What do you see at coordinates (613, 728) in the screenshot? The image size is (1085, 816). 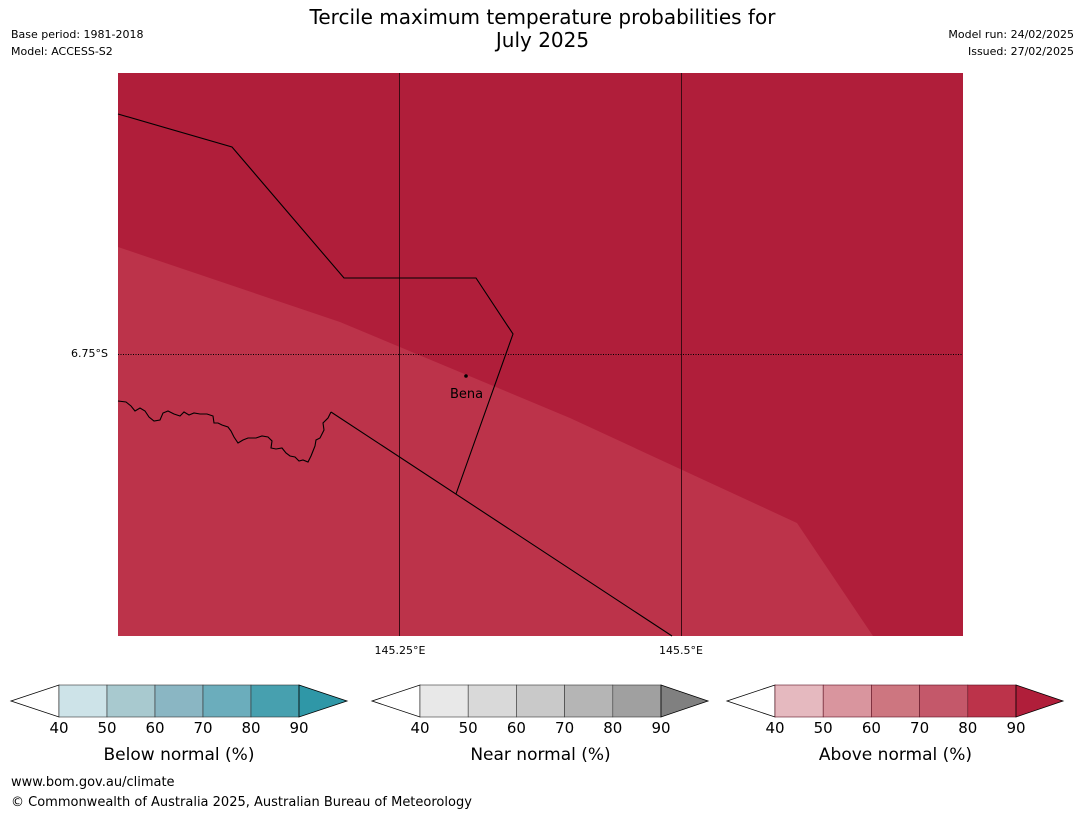 I see `near-normal-tick-80: 80` at bounding box center [613, 728].